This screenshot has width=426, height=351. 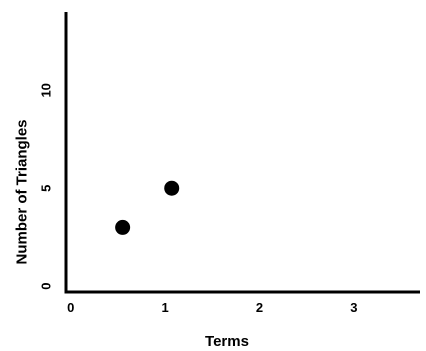 I want to click on y-tick-label: 5, so click(x=46, y=188).